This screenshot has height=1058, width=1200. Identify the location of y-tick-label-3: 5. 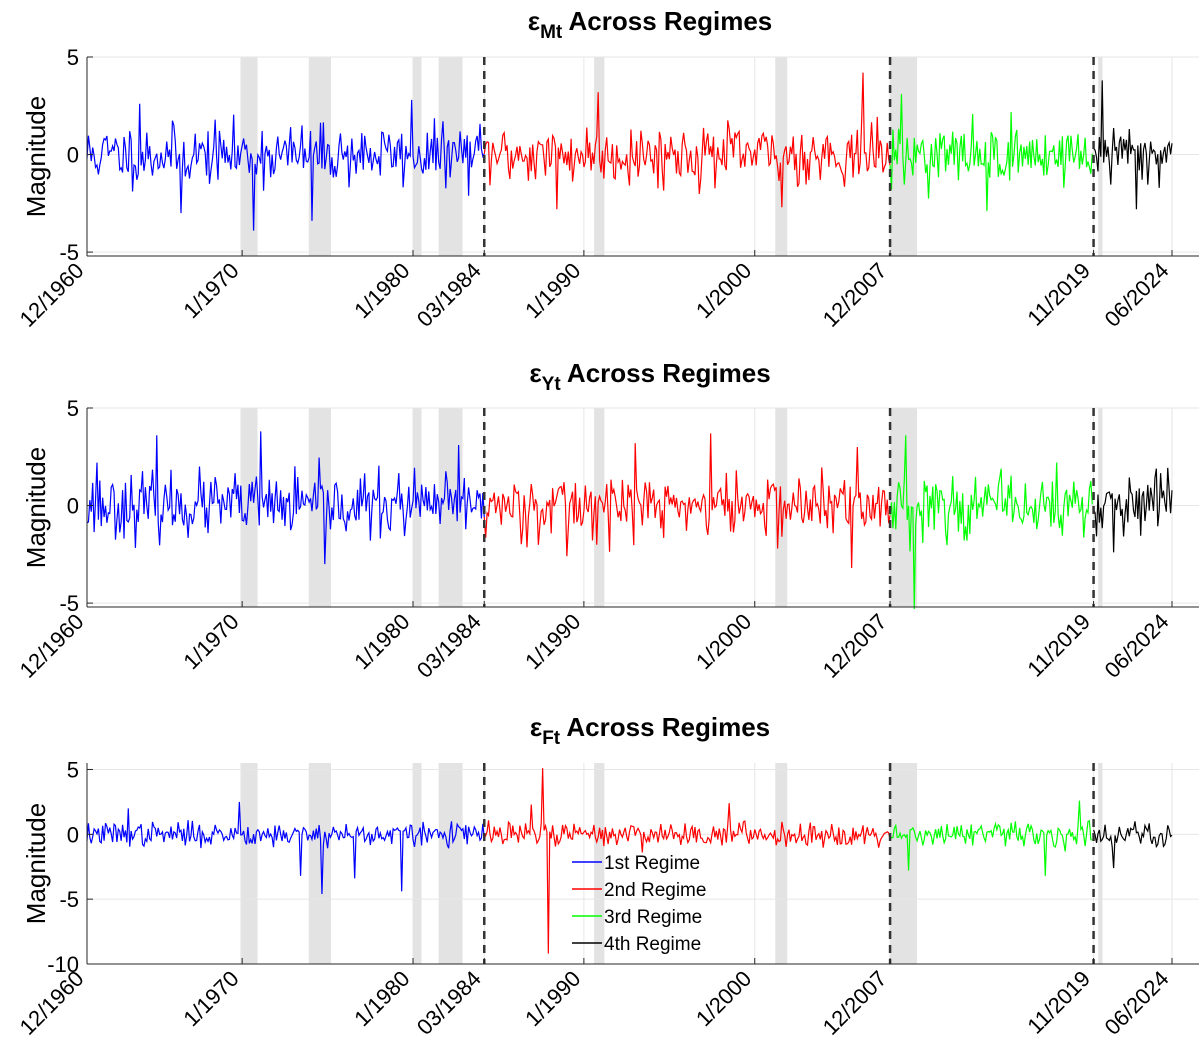
(73, 769).